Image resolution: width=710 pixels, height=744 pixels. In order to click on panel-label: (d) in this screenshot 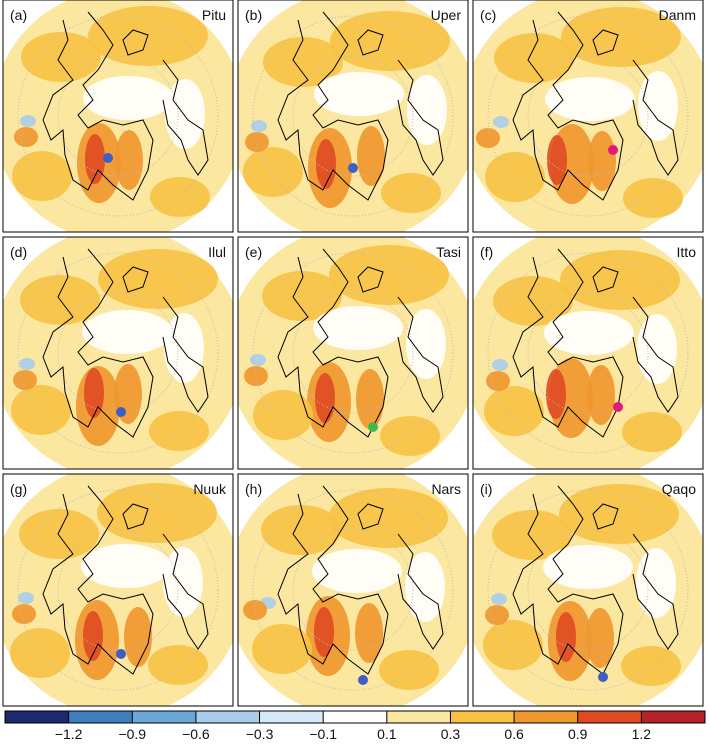, I will do `click(18, 252)`.